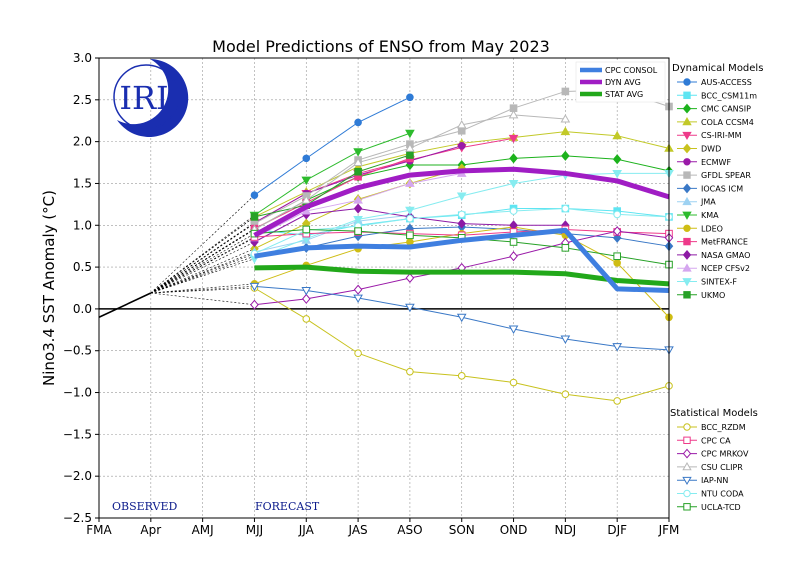 Image resolution: width=792 pixels, height=576 pixels. What do you see at coordinates (631, 70) in the screenshot?
I see `legend-label-cpc-consol: CPC CONSOL` at bounding box center [631, 70].